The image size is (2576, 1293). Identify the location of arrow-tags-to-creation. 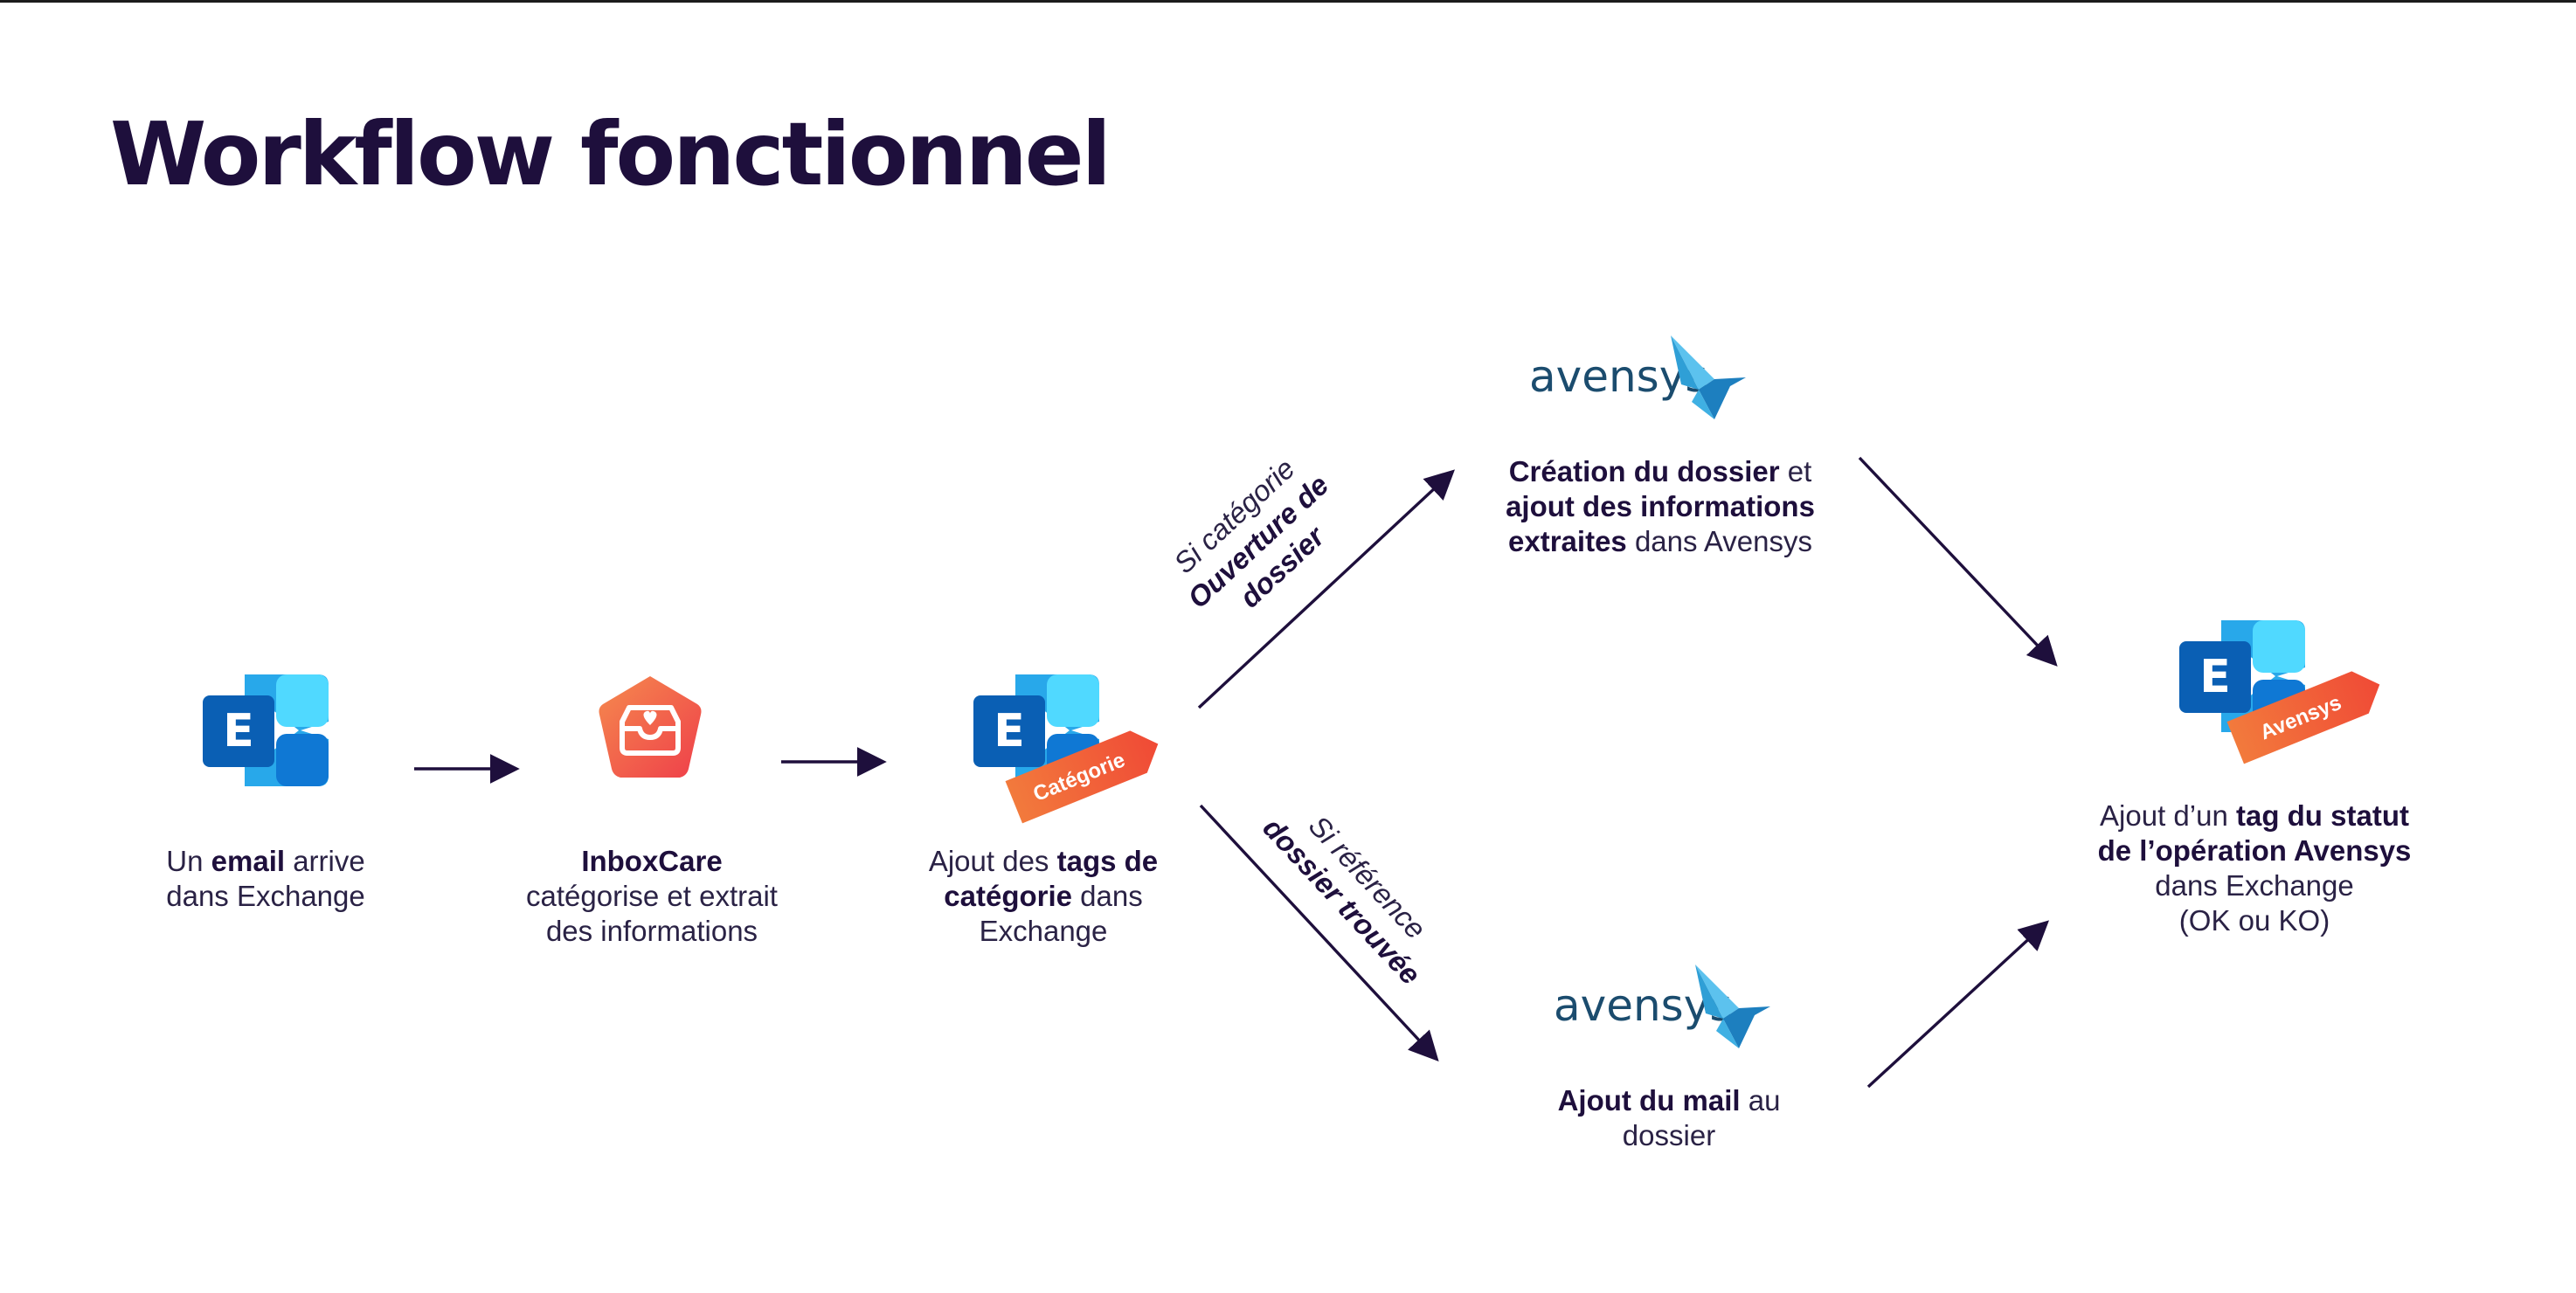
(1326, 589).